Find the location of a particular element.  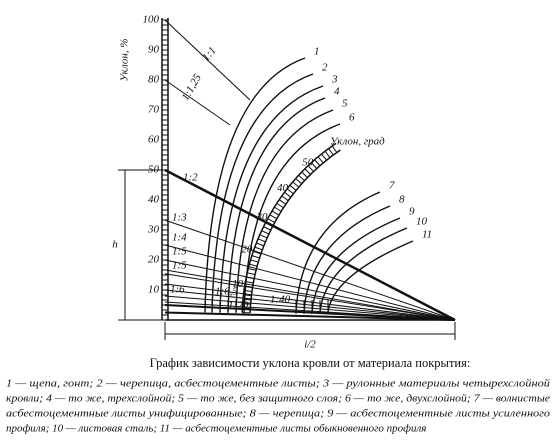

ratio-label: 1:3 is located at coordinates (179, 218).